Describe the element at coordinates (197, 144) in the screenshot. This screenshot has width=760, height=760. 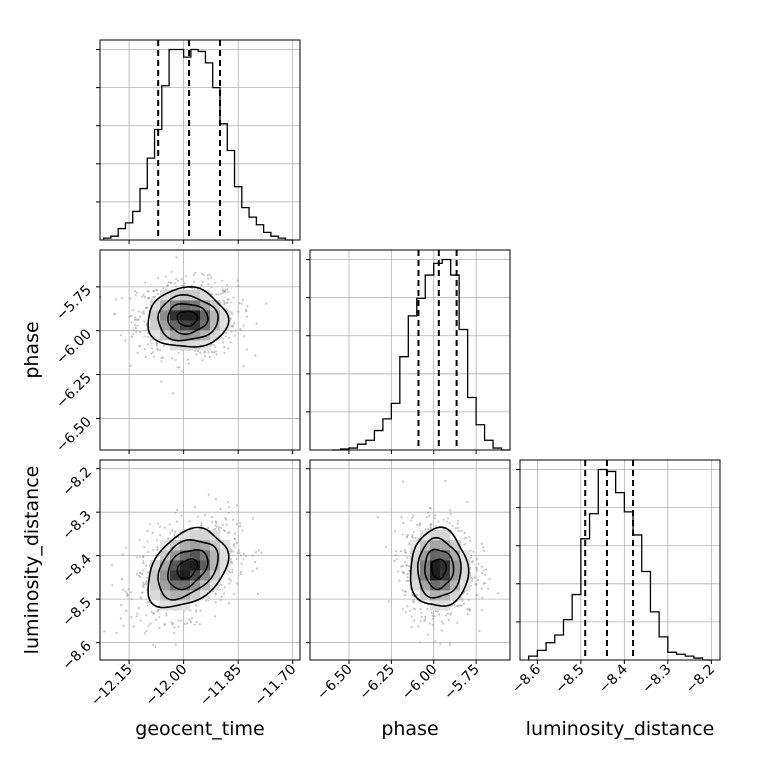
I see `hist-geocent-step` at that location.